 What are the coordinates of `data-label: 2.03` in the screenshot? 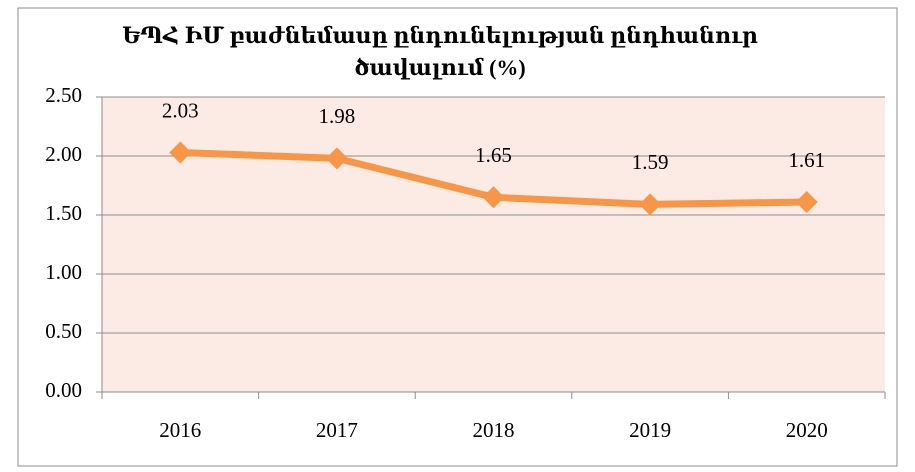 It's located at (180, 110).